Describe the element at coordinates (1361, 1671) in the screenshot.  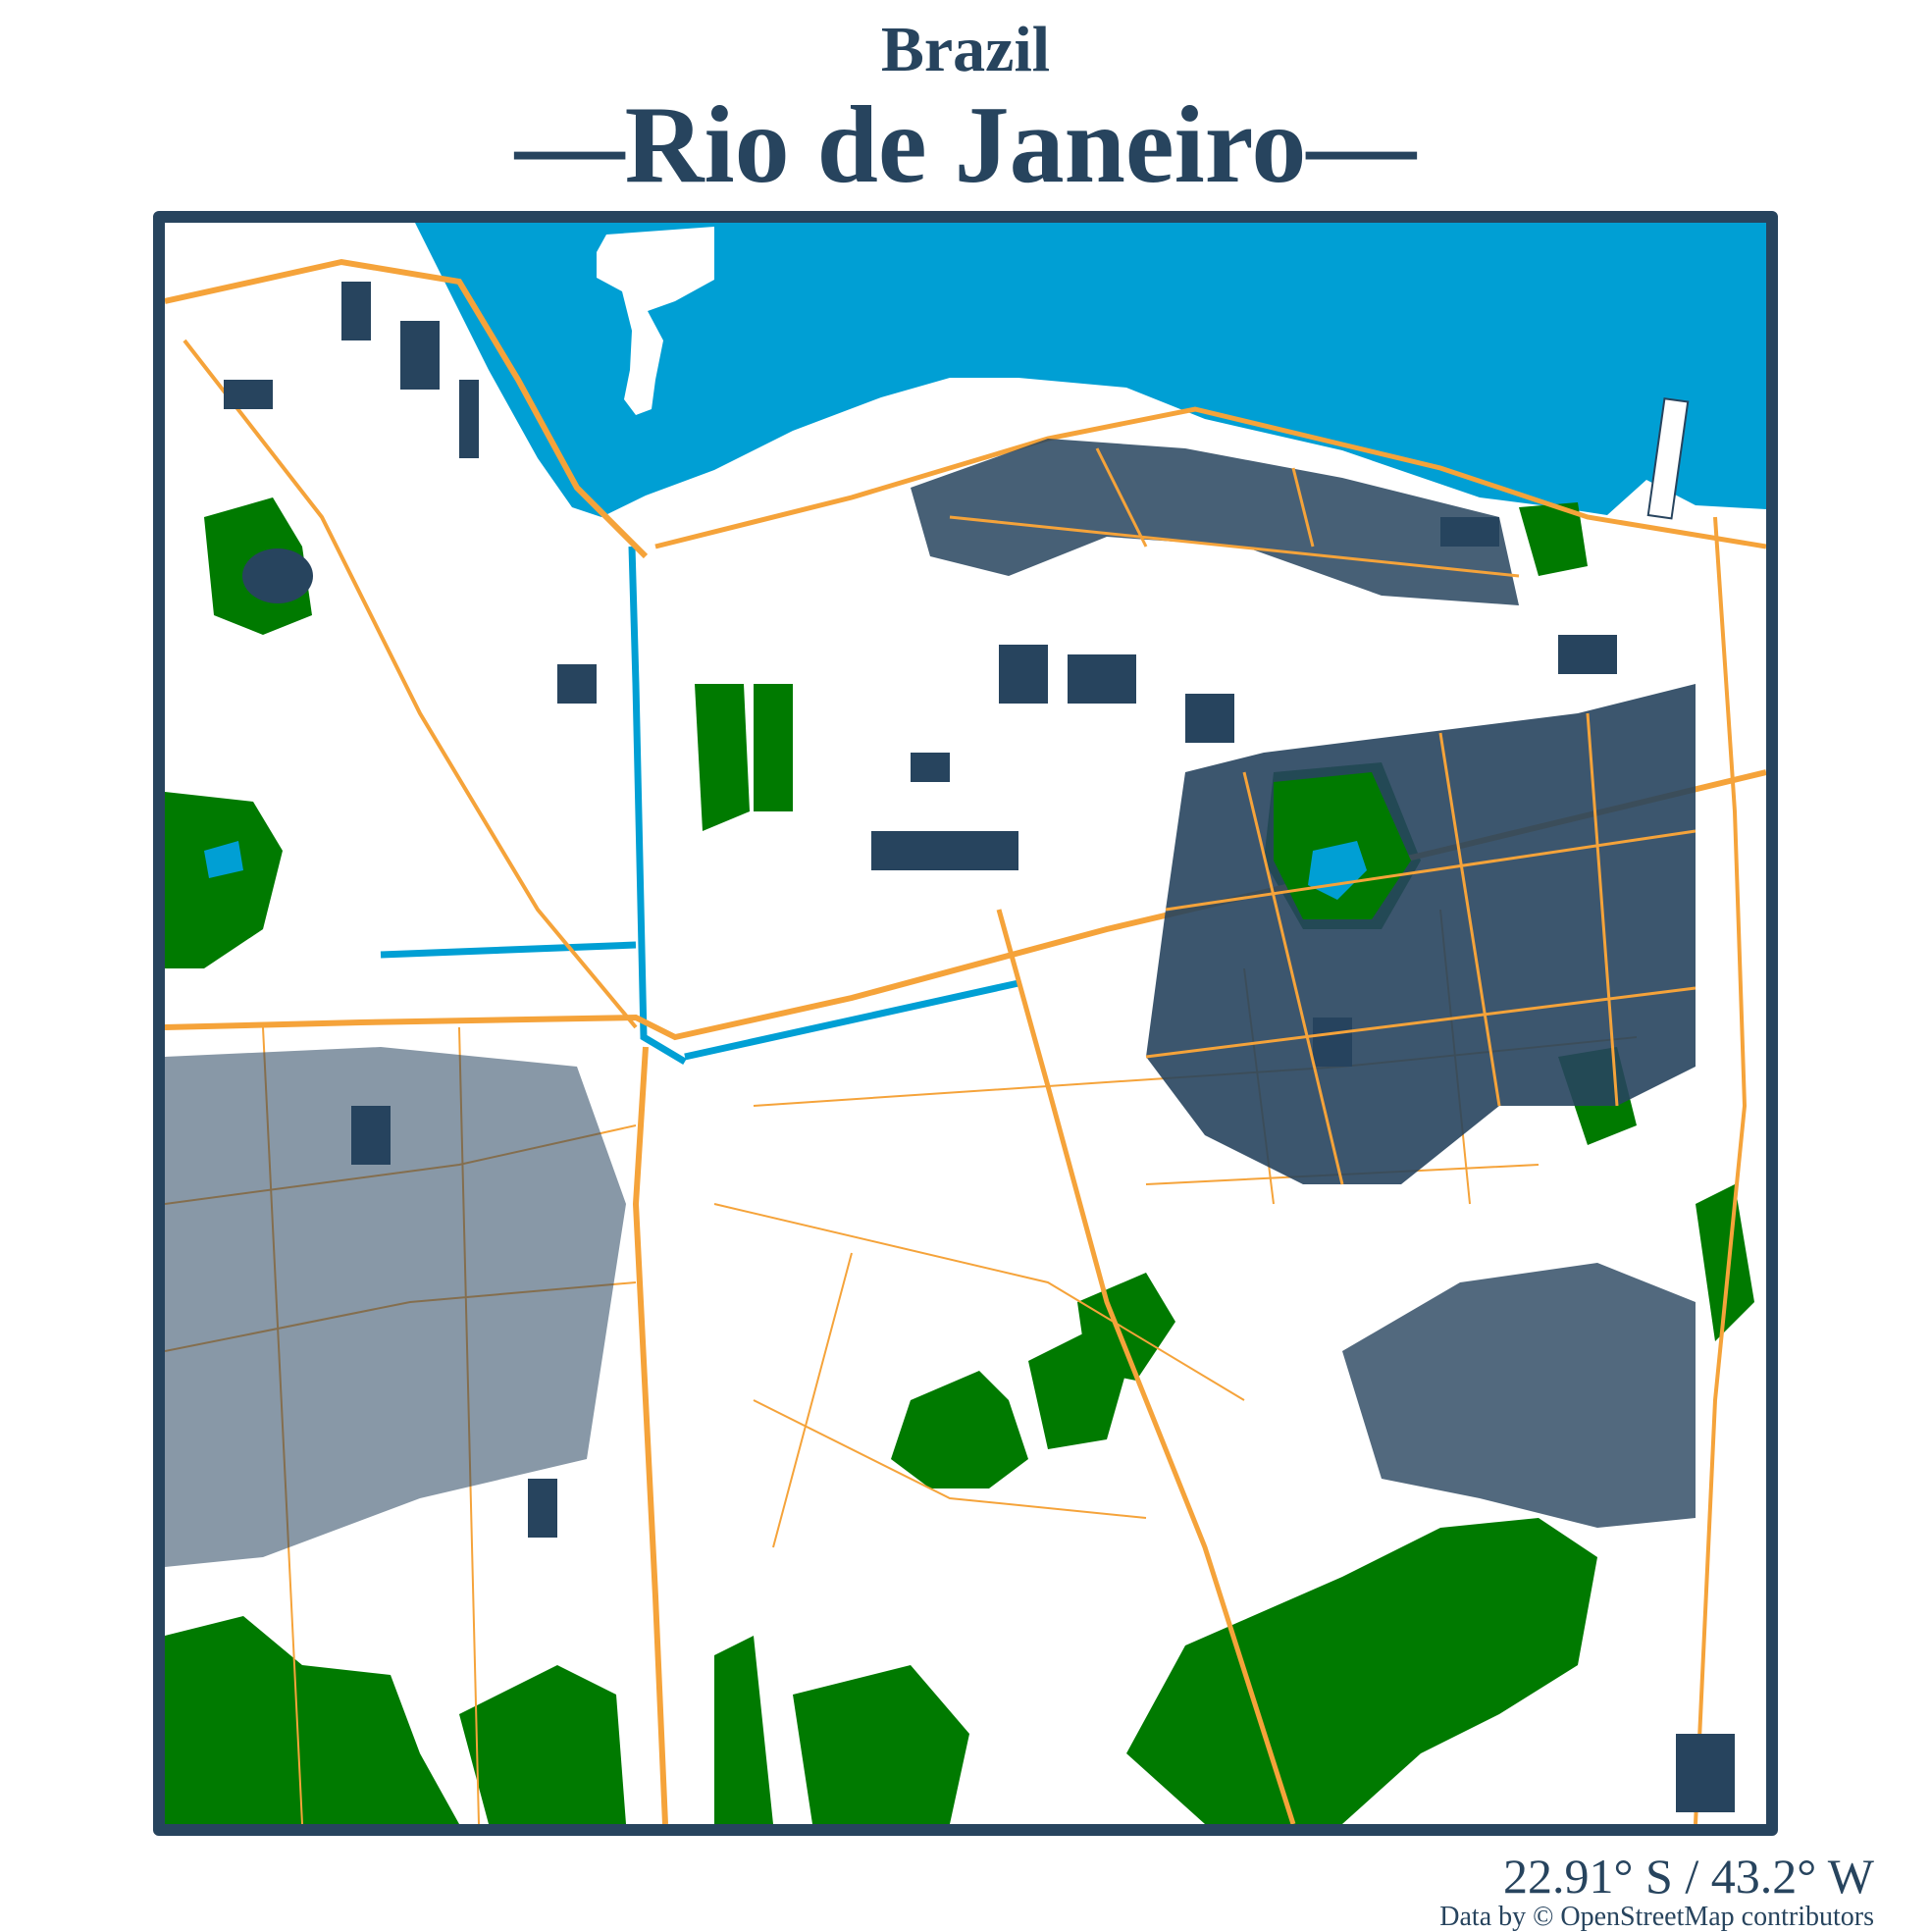
I see `park-southeast-hill` at that location.